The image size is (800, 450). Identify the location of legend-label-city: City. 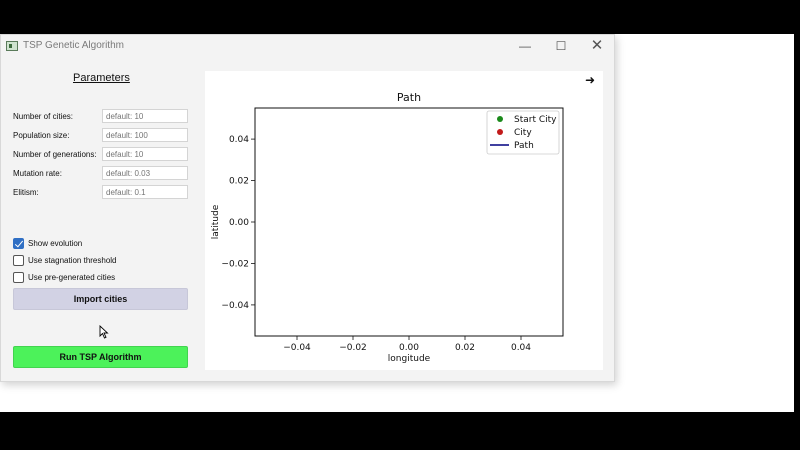
(523, 133).